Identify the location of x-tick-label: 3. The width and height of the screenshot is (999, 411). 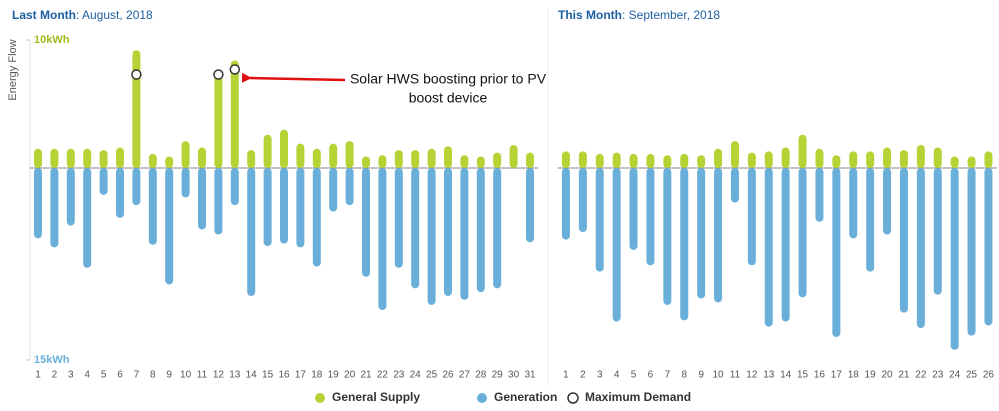
(71, 375).